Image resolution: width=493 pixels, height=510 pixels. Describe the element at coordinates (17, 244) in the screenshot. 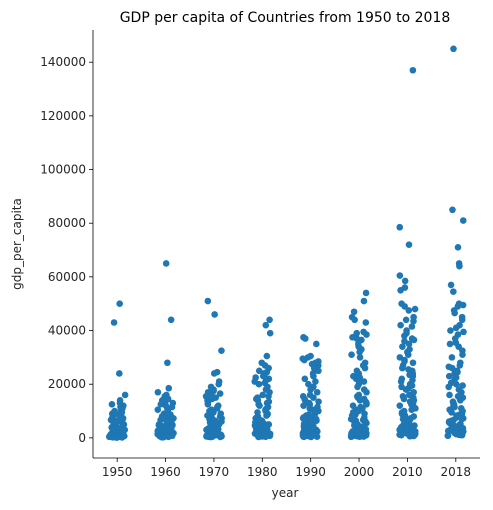

I see `y-axis-label: gdp_per_capita` at that location.